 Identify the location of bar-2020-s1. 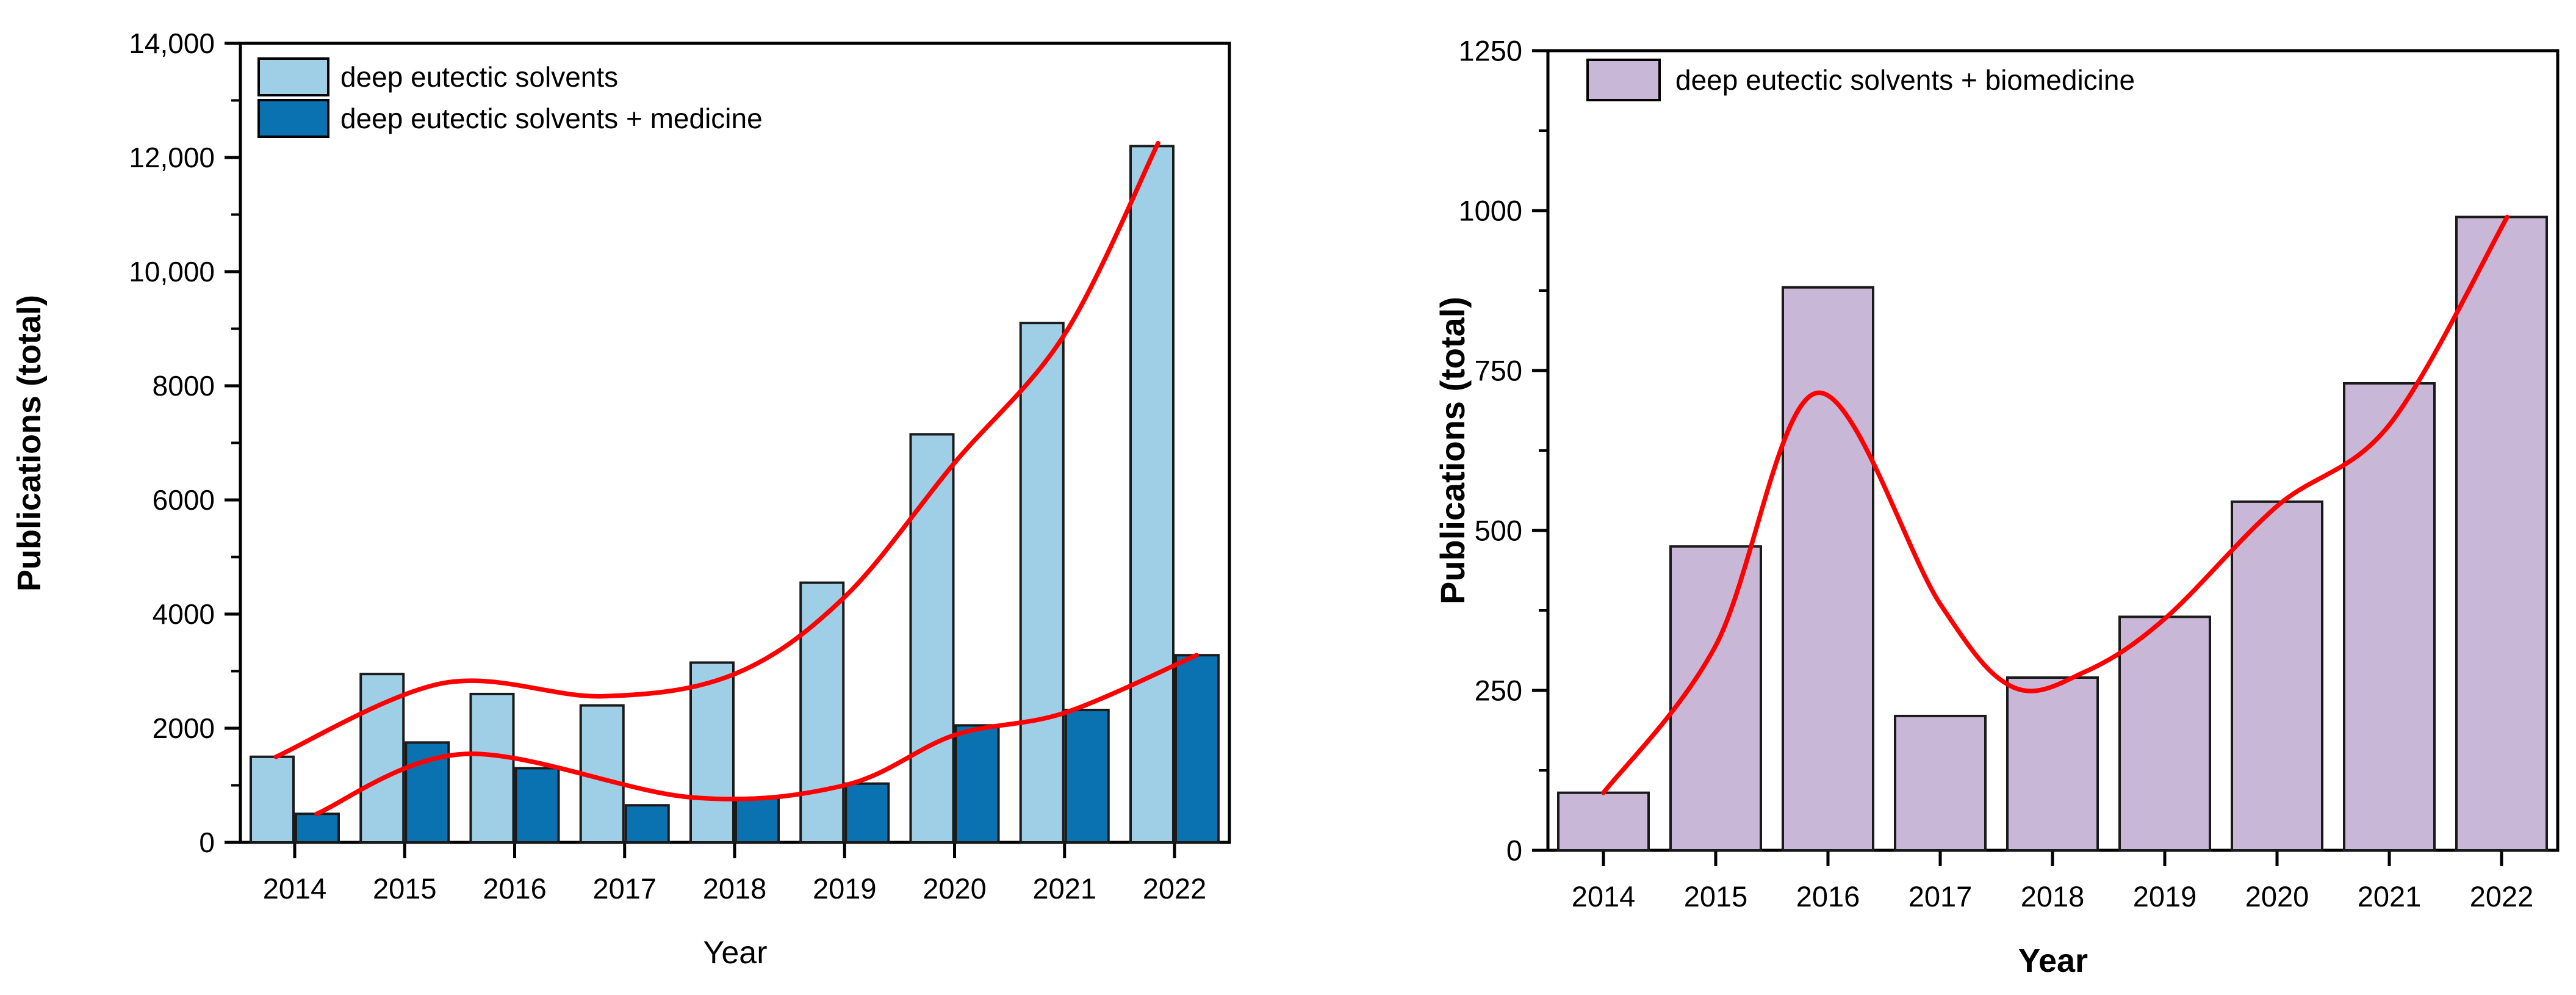
(977, 784).